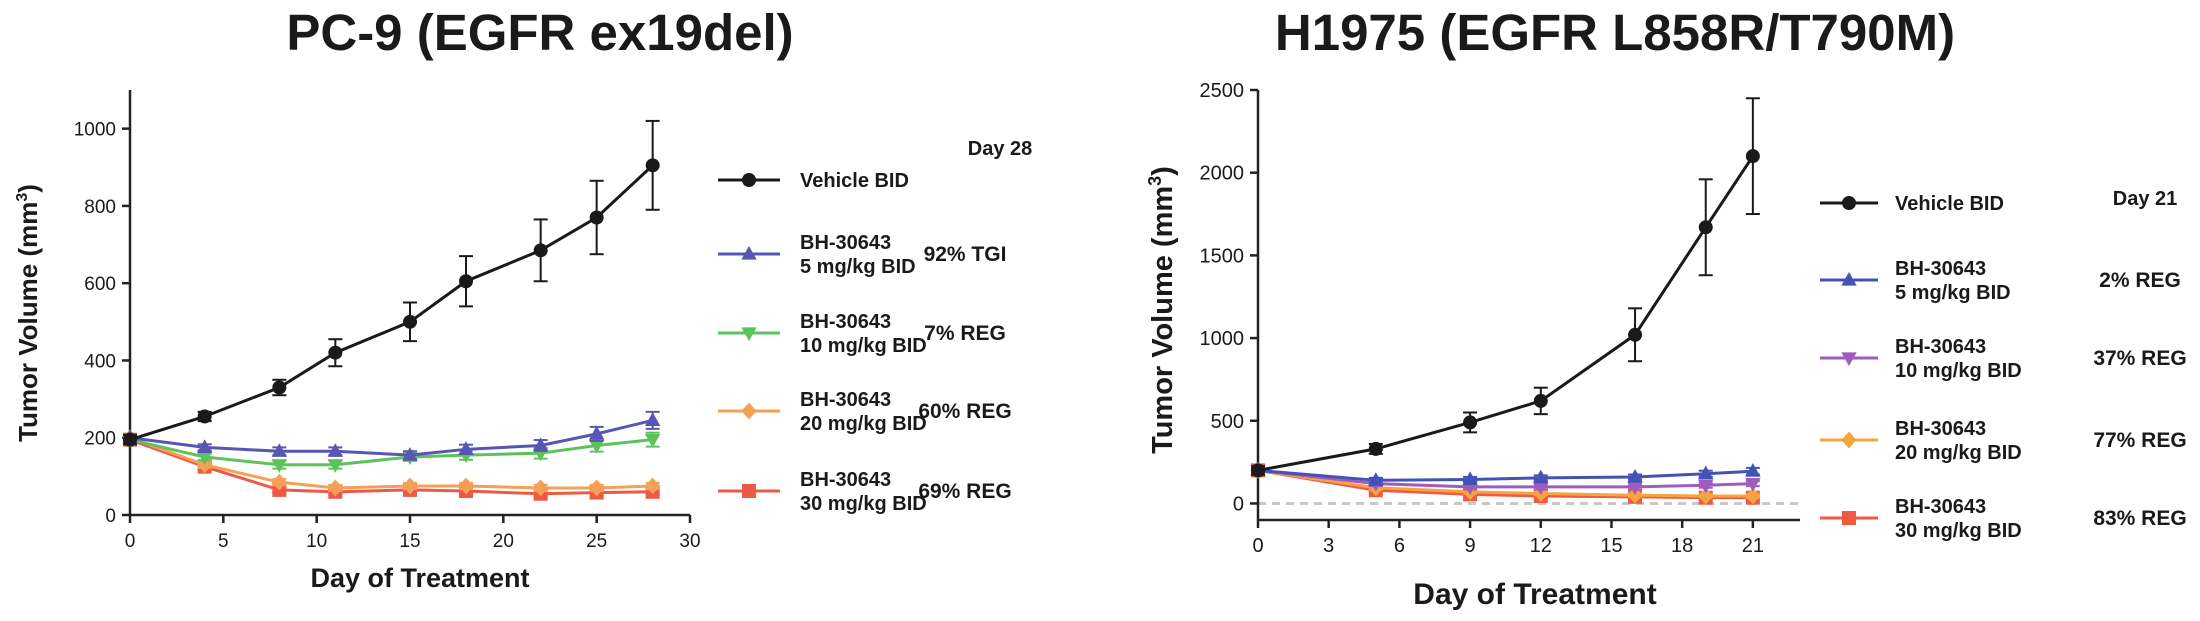  I want to click on legend-annotation: 2% REG, so click(2140, 280).